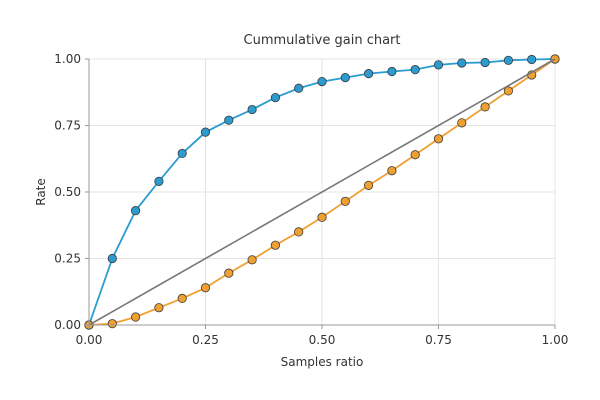 This screenshot has width=600, height=400. I want to click on y-tick-label: 1.00, so click(67, 59).